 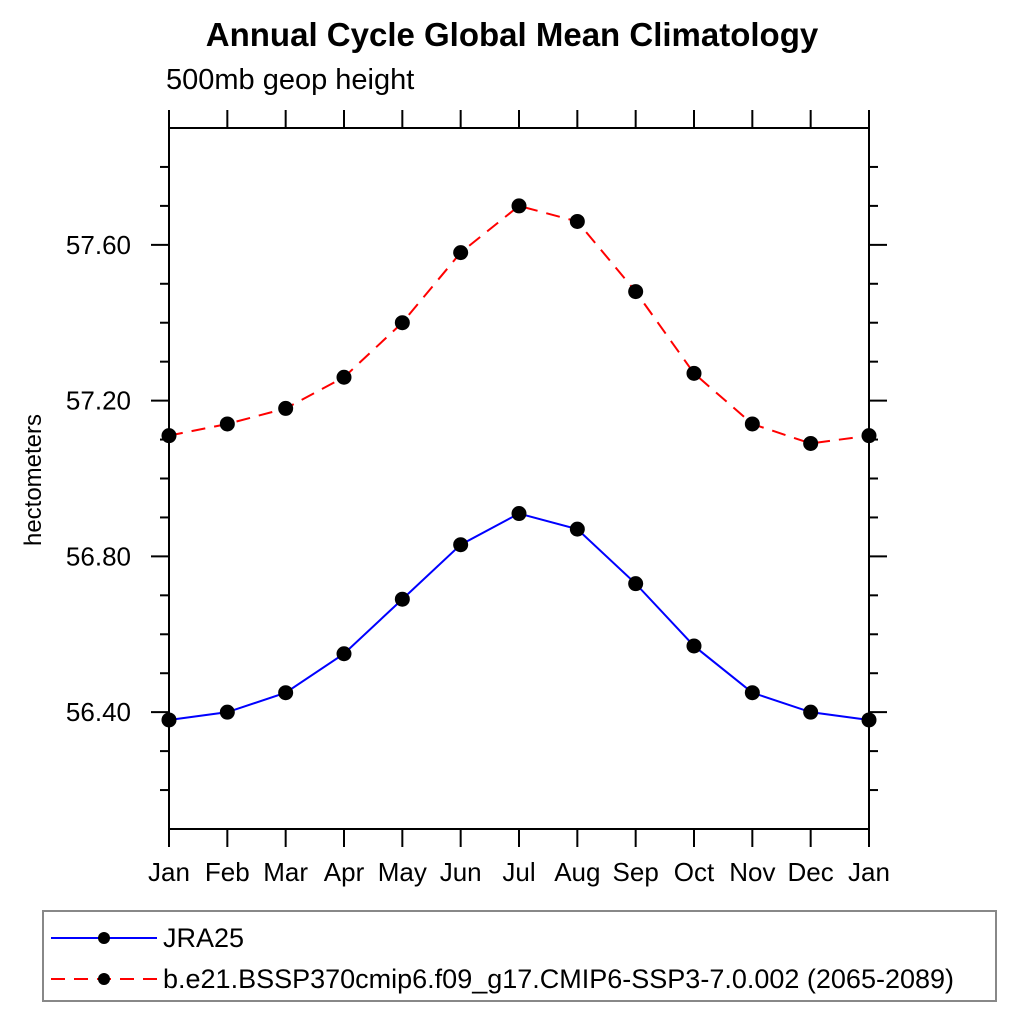 I want to click on x-tick-label: Dec, so click(x=811, y=872).